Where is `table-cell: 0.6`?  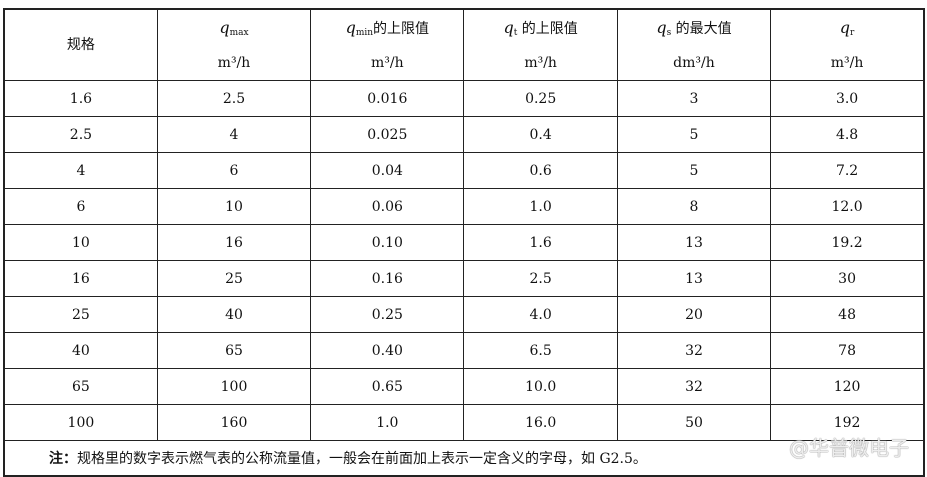 table-cell: 0.6 is located at coordinates (540, 170).